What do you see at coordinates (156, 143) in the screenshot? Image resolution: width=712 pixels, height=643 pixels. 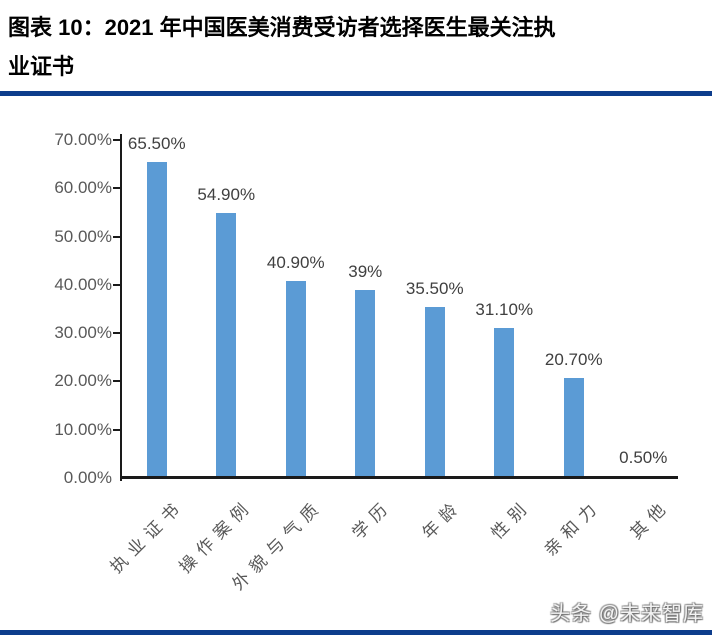 I see `bar-value-label: 65.50%` at bounding box center [156, 143].